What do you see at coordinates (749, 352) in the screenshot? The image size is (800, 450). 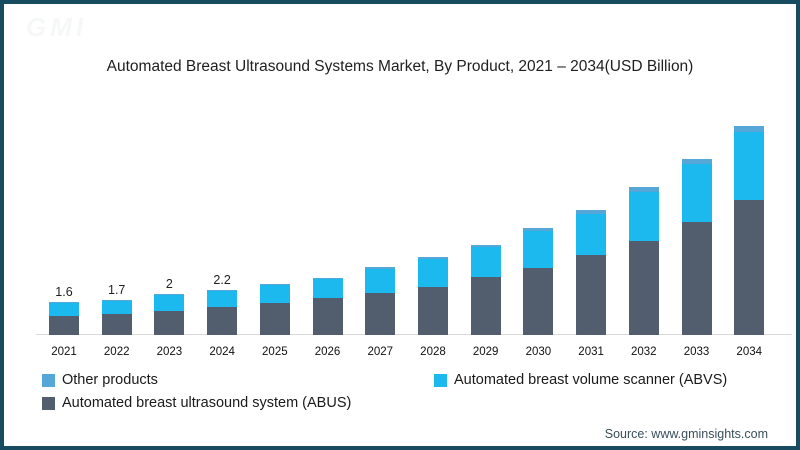 I see `x-axis-label-2034: 2034` at bounding box center [749, 352].